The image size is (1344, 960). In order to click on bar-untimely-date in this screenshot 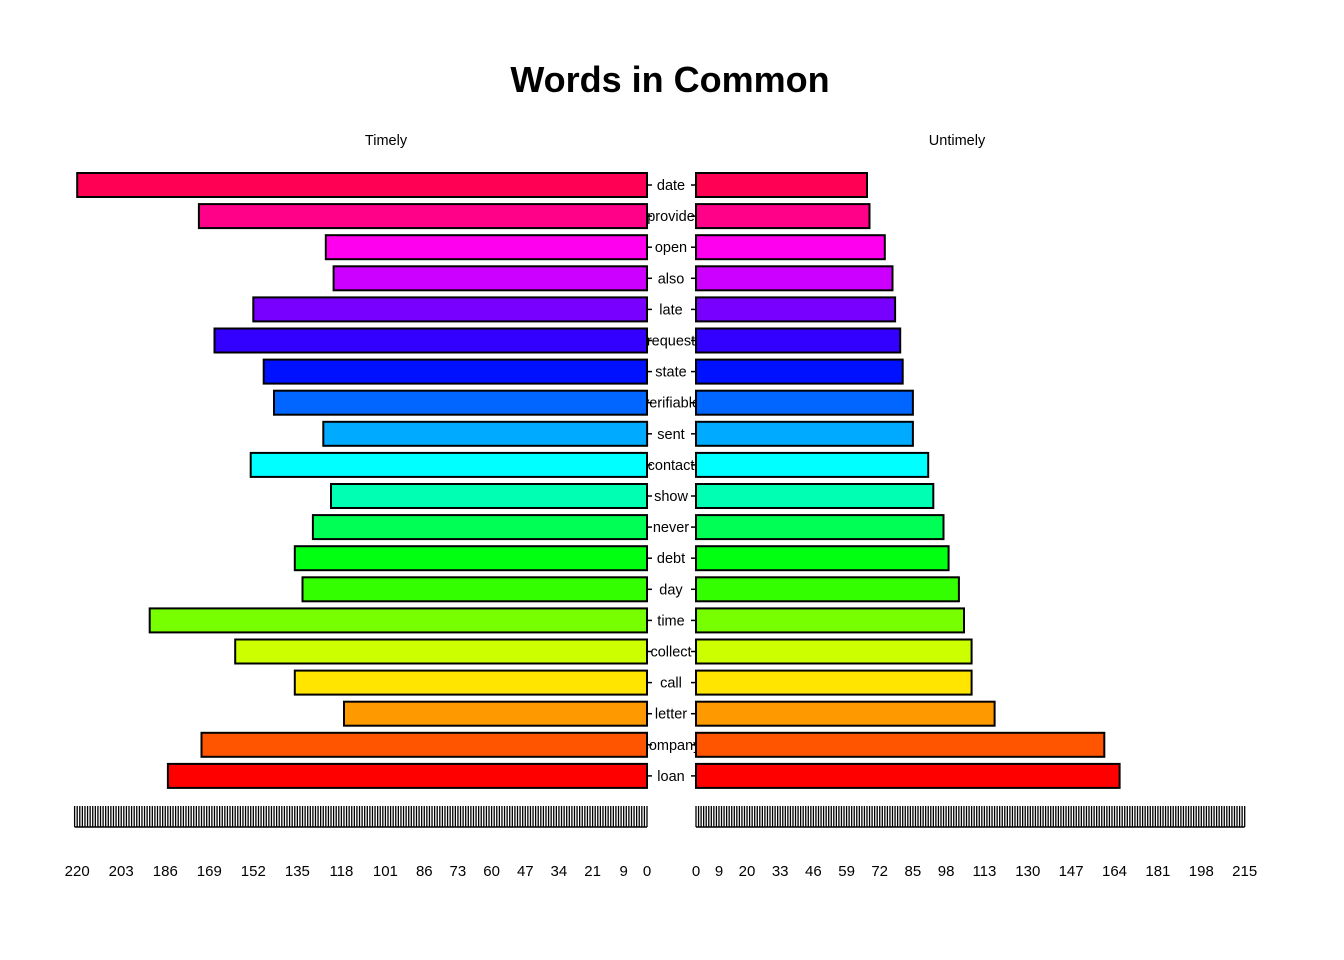, I will do `click(781, 185)`.